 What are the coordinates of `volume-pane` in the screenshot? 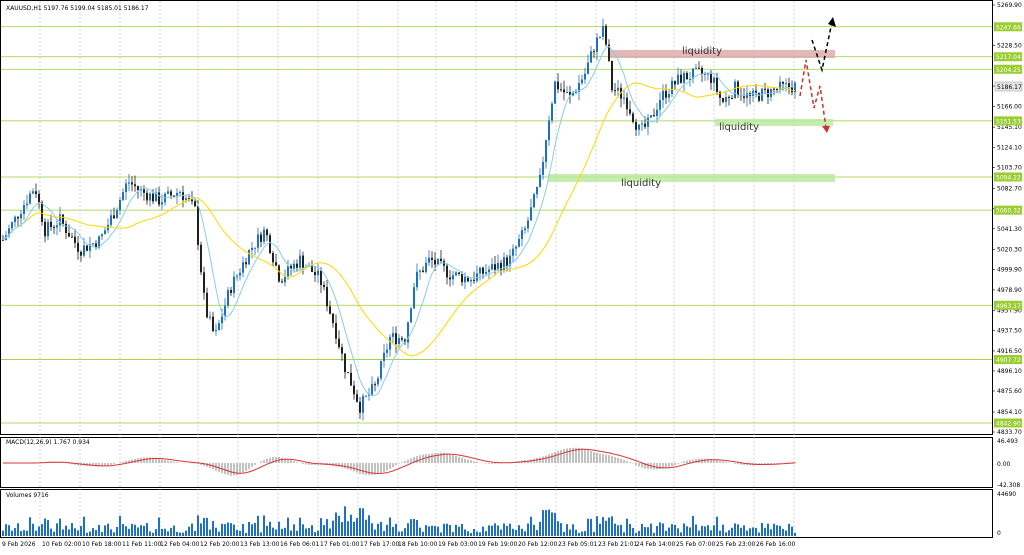 It's located at (496, 513).